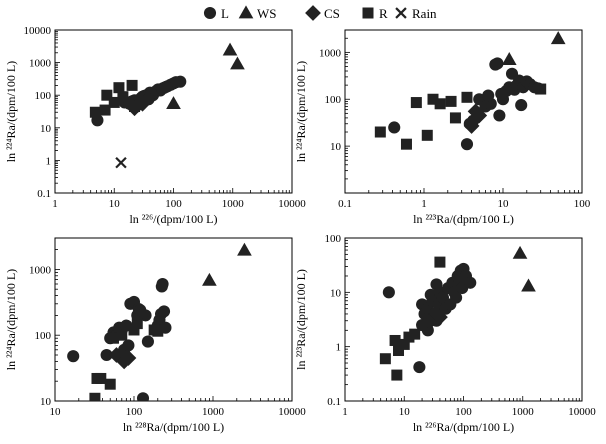 This screenshot has height=444, width=606. I want to click on y-tick-label: 1000, so click(40, 64).